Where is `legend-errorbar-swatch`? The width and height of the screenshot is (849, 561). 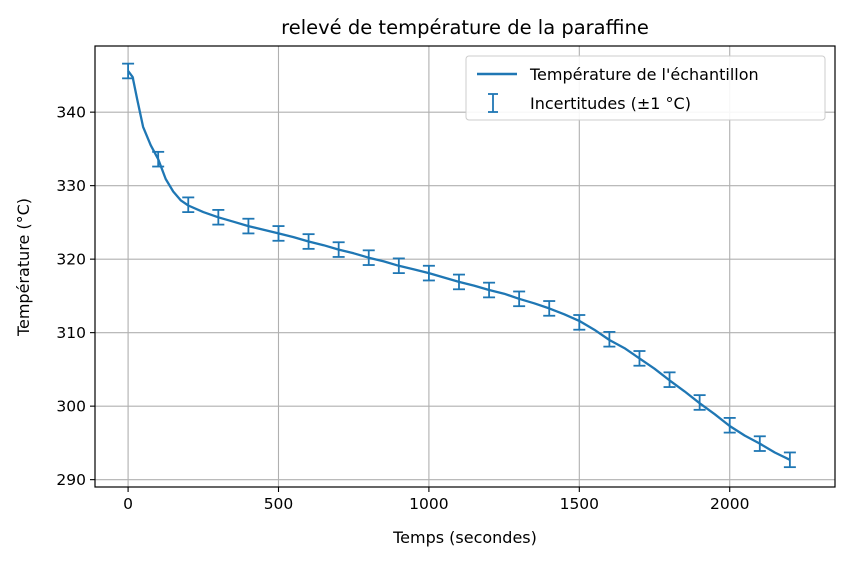 legend-errorbar-swatch is located at coordinates (493, 103).